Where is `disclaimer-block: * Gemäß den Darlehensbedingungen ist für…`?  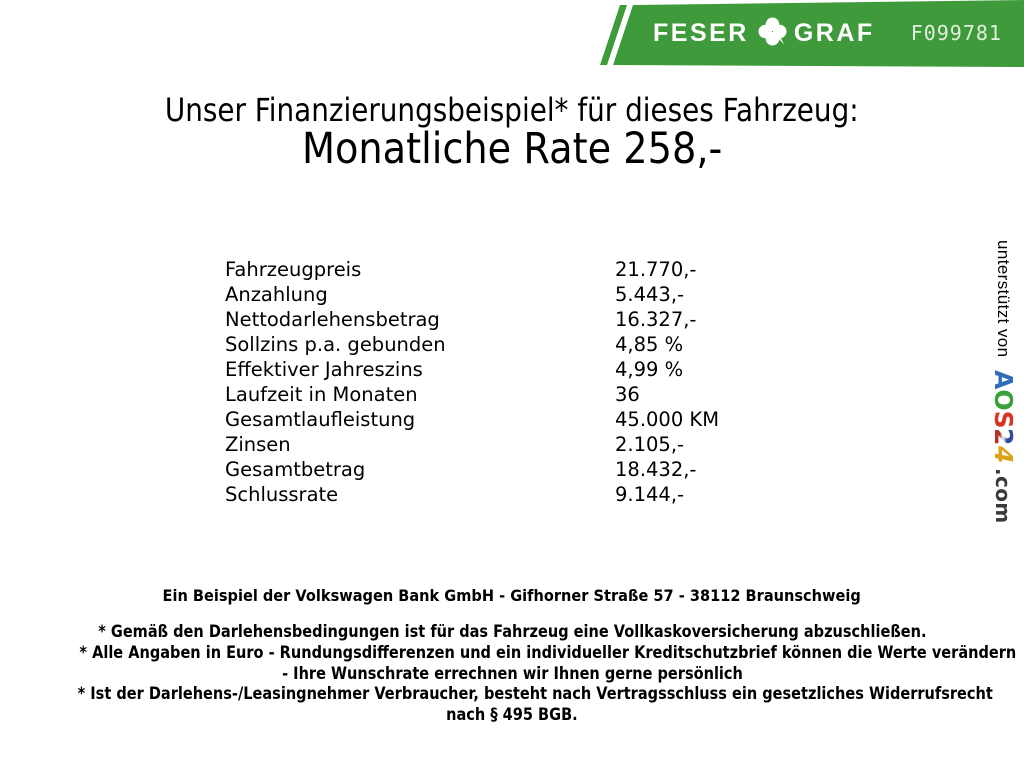 disclaimer-block: * Gemäß den Darlehensbedingungen ist für… is located at coordinates (512, 674).